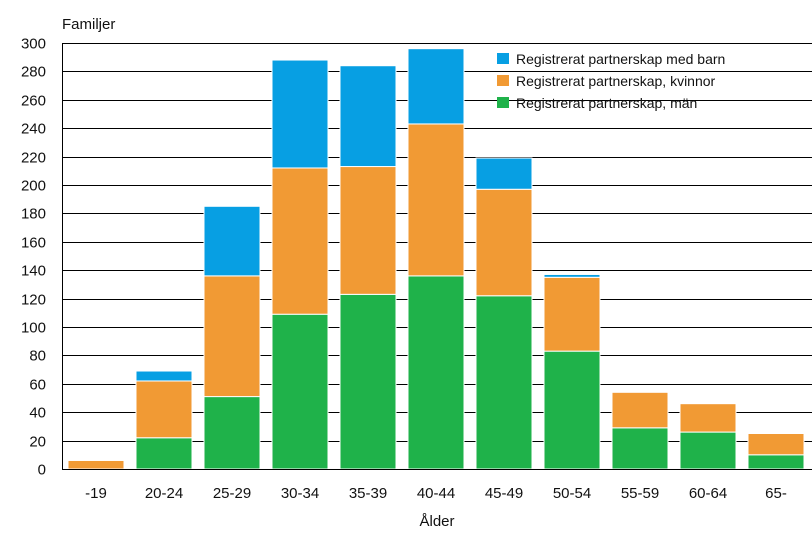  I want to click on x-tick-label: 30-34, so click(300, 493).